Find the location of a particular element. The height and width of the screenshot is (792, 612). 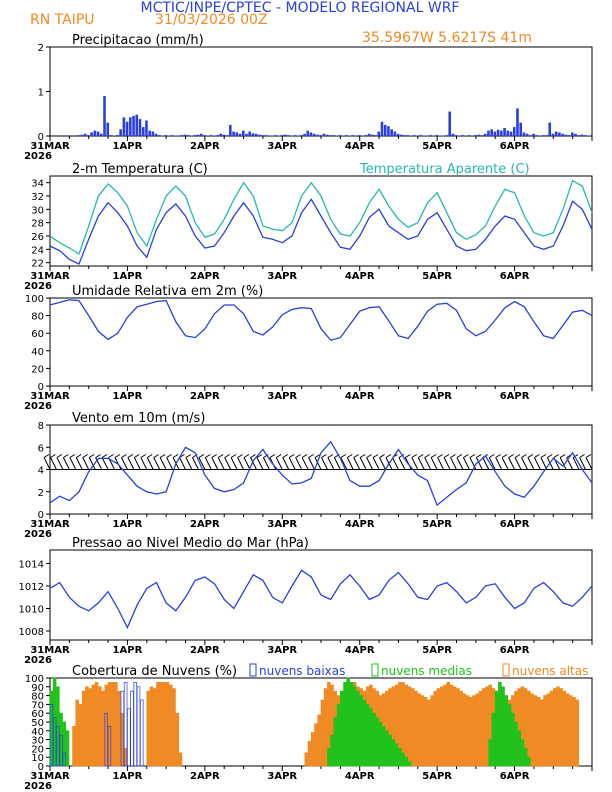

plot-frame is located at coordinates (321, 221).